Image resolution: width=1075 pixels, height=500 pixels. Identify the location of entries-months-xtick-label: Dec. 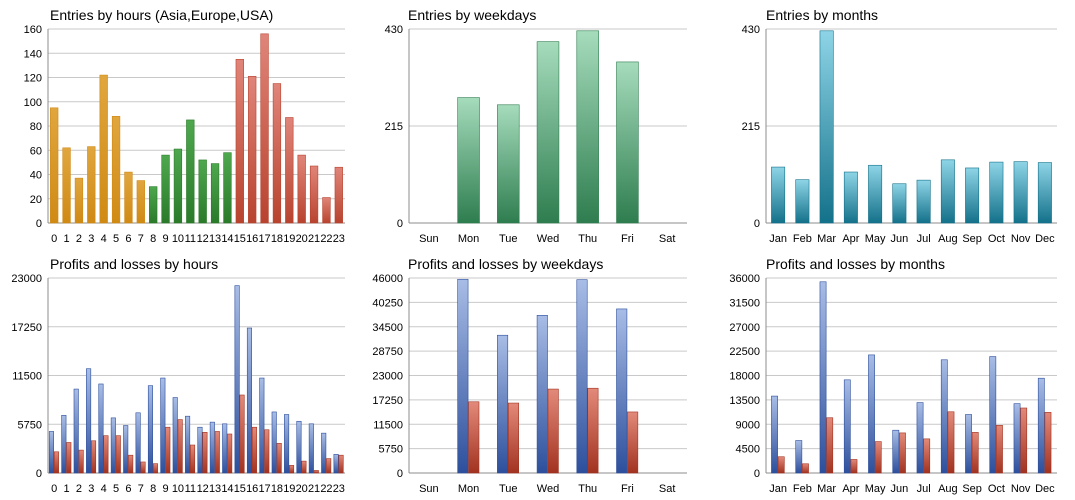
(1045, 239).